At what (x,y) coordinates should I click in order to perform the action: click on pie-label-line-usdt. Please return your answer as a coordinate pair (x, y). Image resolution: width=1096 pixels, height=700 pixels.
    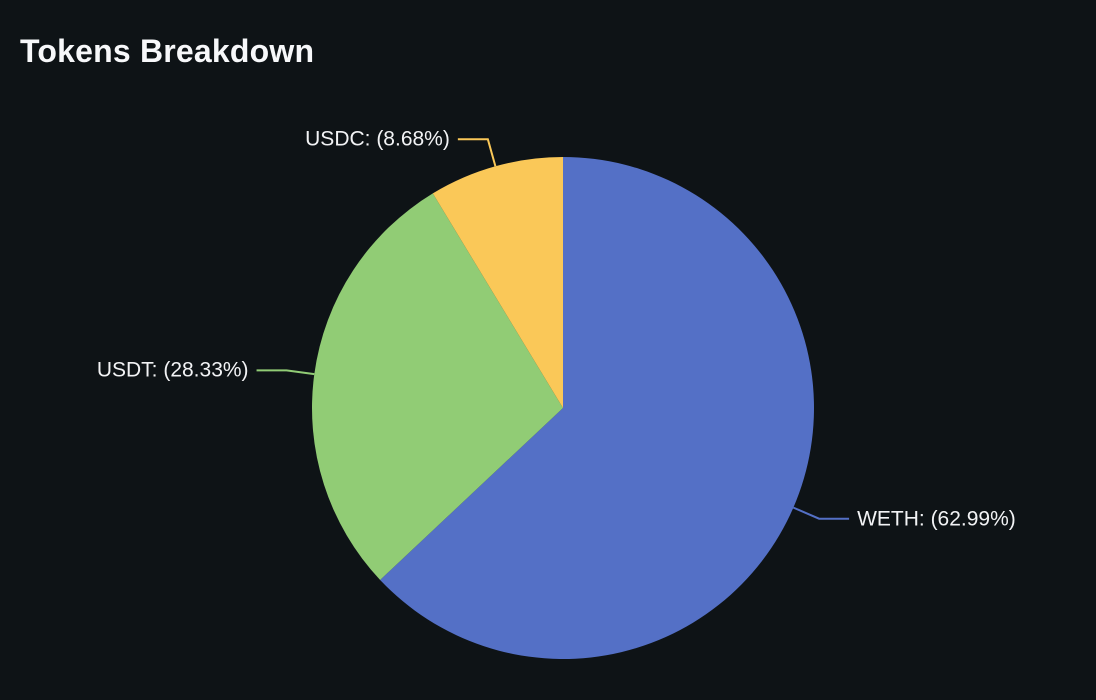
    Looking at the image, I should click on (285, 372).